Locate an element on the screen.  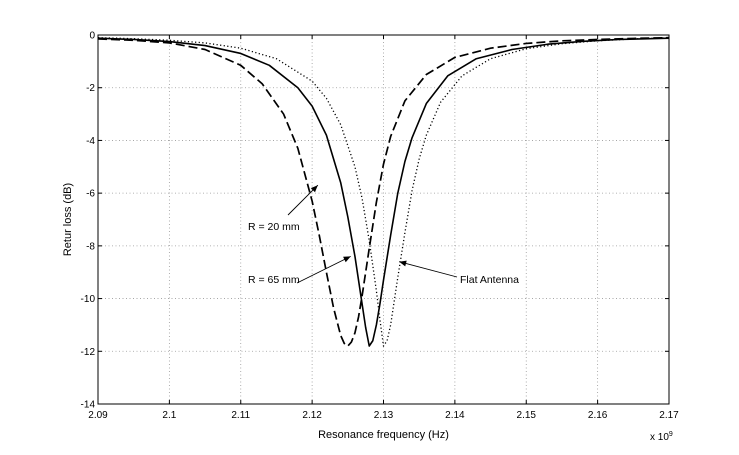
x-tick-label: 2.12 is located at coordinates (312, 415).